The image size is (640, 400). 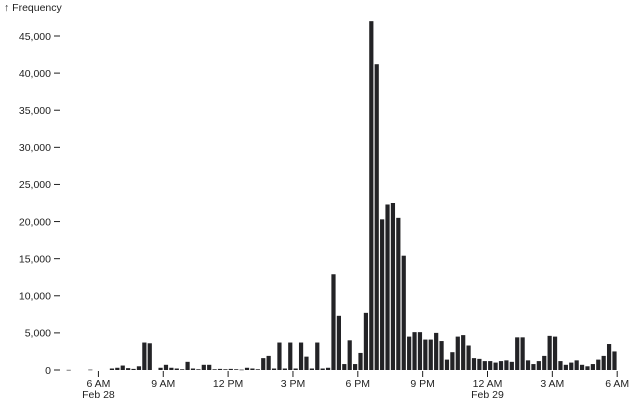 I want to click on y-tick-label: 10,000, so click(x=35, y=297).